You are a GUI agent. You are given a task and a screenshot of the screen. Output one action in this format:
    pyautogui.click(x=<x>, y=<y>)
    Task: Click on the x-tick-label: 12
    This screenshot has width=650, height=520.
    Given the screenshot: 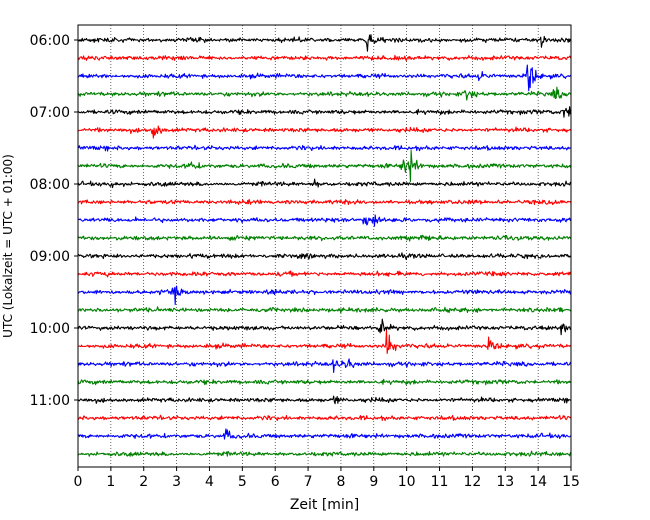 What is the action you would take?
    pyautogui.click(x=472, y=482)
    